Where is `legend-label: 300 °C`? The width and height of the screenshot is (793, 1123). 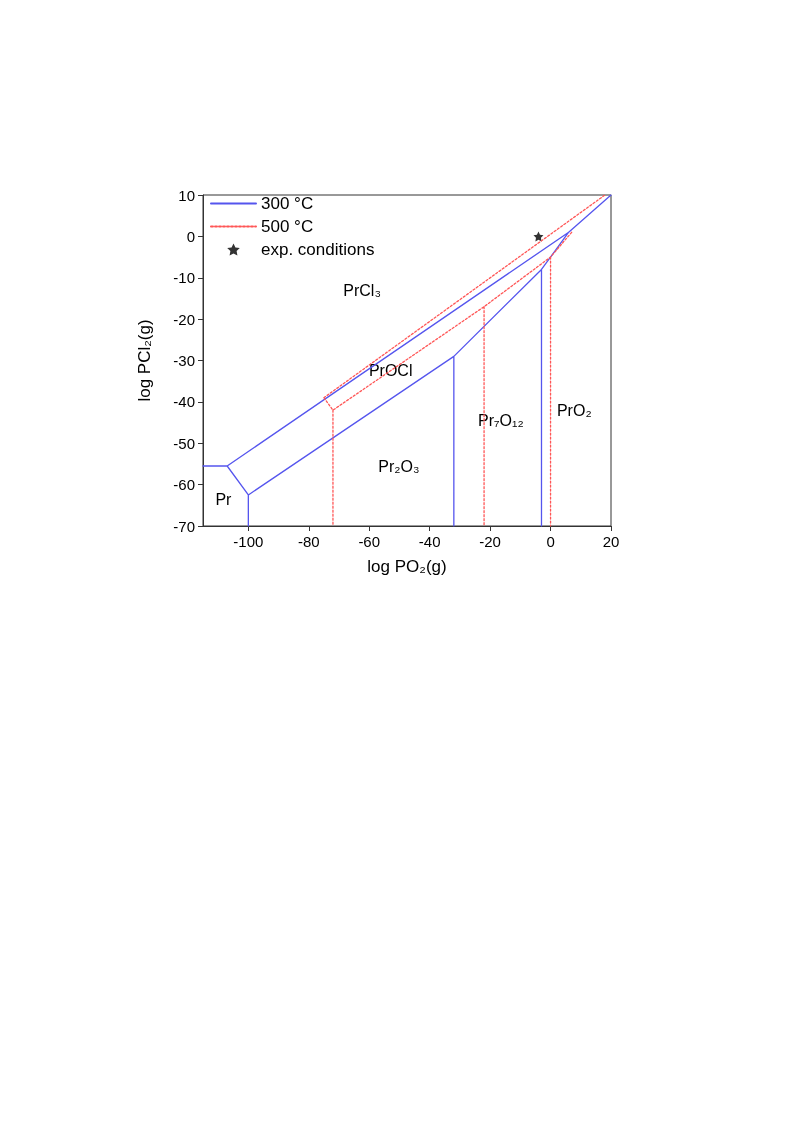 legend-label: 300 °C is located at coordinates (287, 203).